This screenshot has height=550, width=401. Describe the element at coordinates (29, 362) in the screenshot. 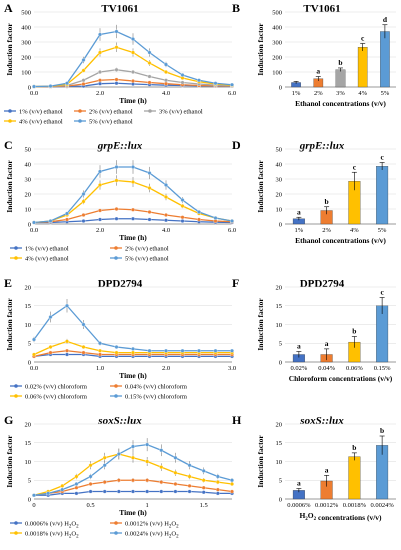

I see `panel-e-ytick-label: 0` at that location.